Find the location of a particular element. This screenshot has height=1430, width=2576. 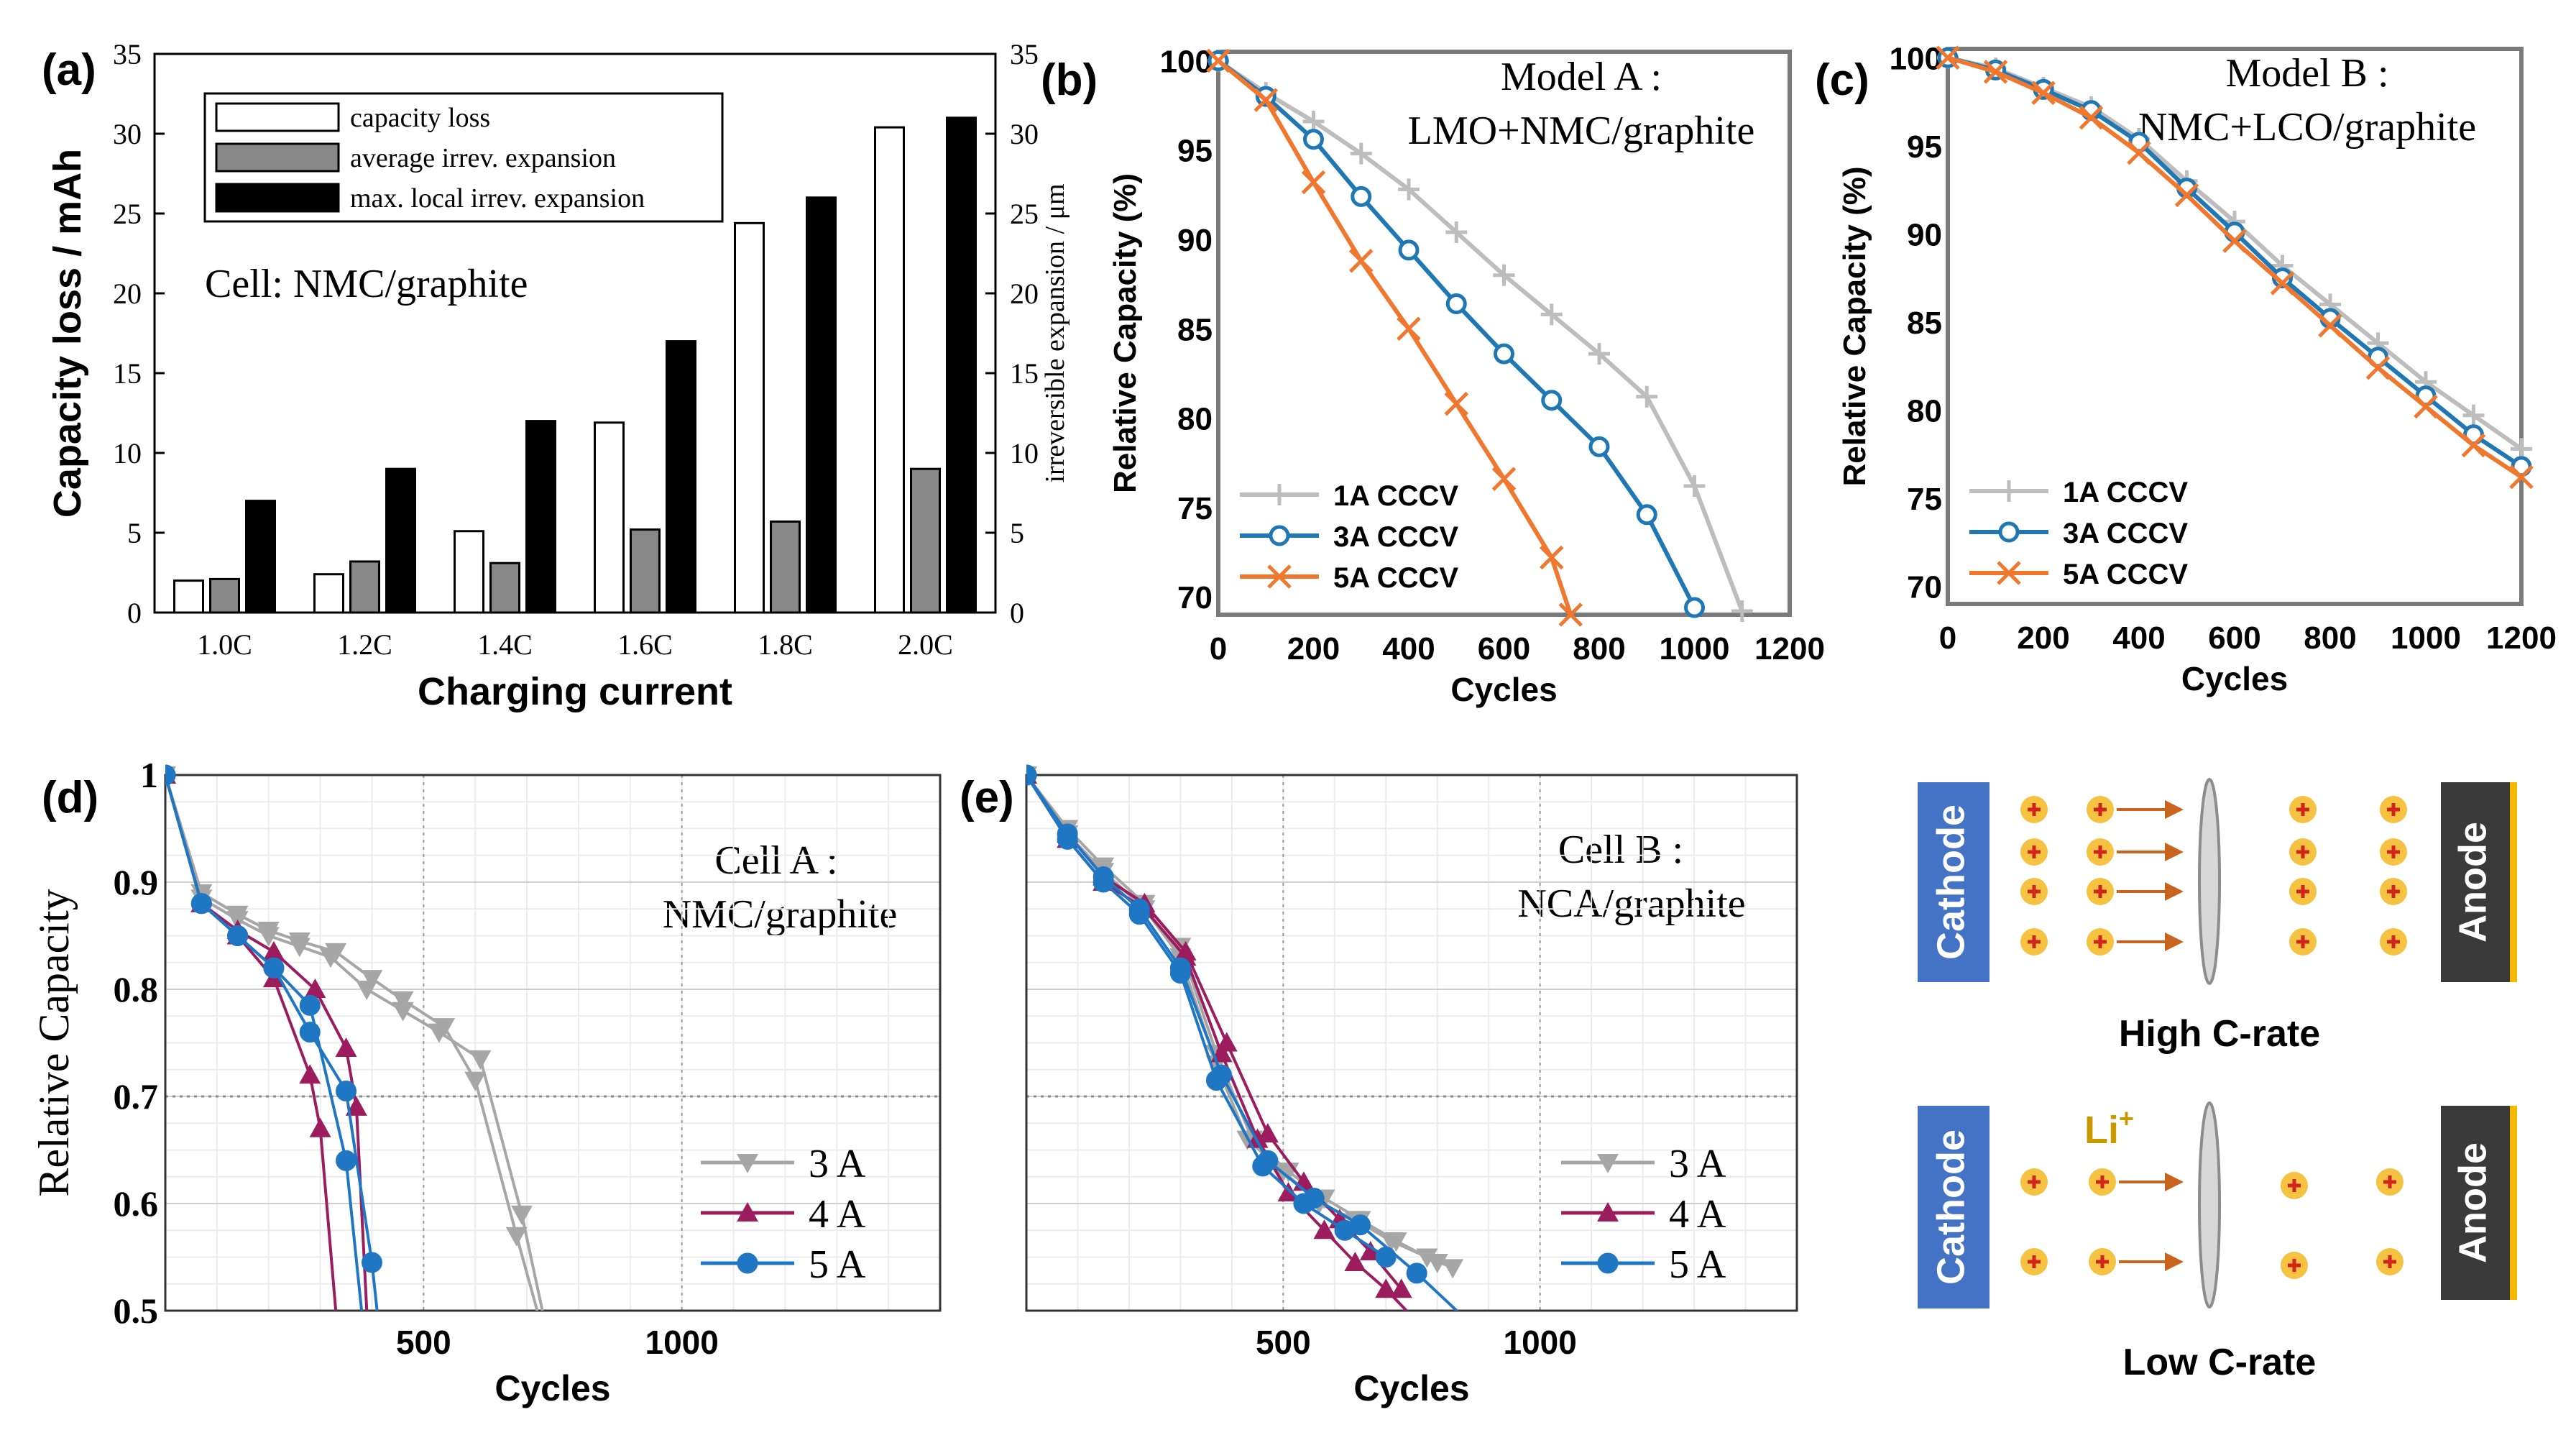

chart-a-ytick-label: 30 is located at coordinates (127, 134).